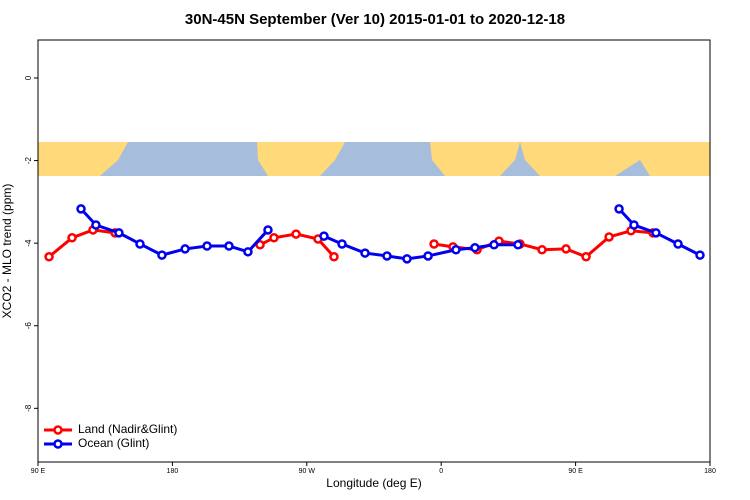  What do you see at coordinates (28, 160) in the screenshot?
I see `y-tick-label: -2` at bounding box center [28, 160].